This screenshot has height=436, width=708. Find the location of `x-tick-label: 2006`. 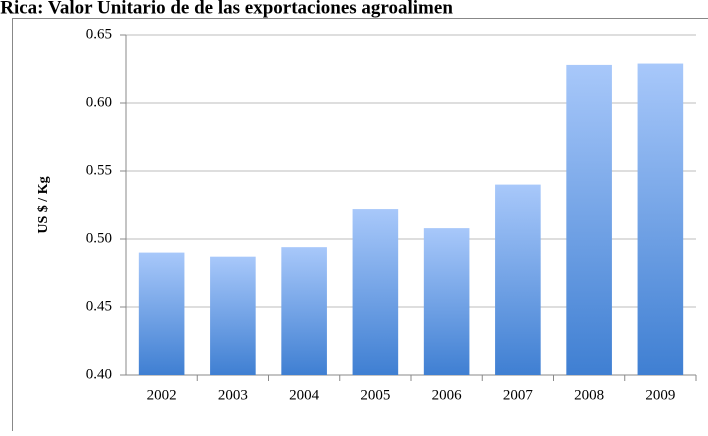

x-tick-label: 2006 is located at coordinates (447, 395).